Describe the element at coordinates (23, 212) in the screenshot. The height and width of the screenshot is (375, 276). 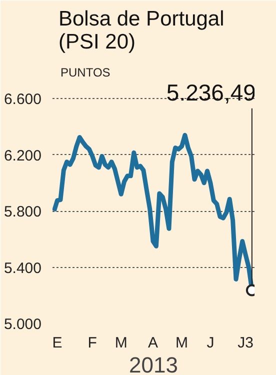
I see `y-tick-label: 5.800` at that location.